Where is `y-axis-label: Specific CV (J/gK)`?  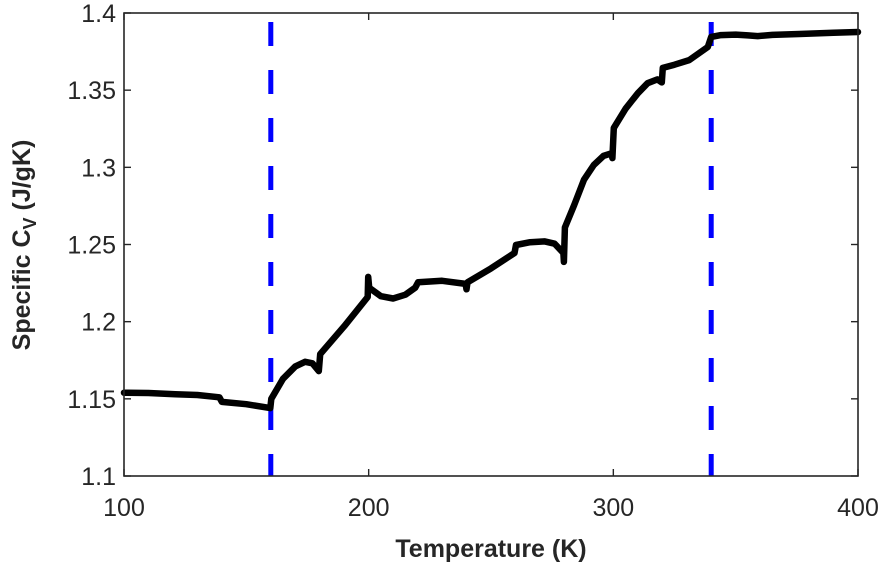 y-axis-label: Specific CV (J/gK) is located at coordinates (24, 245).